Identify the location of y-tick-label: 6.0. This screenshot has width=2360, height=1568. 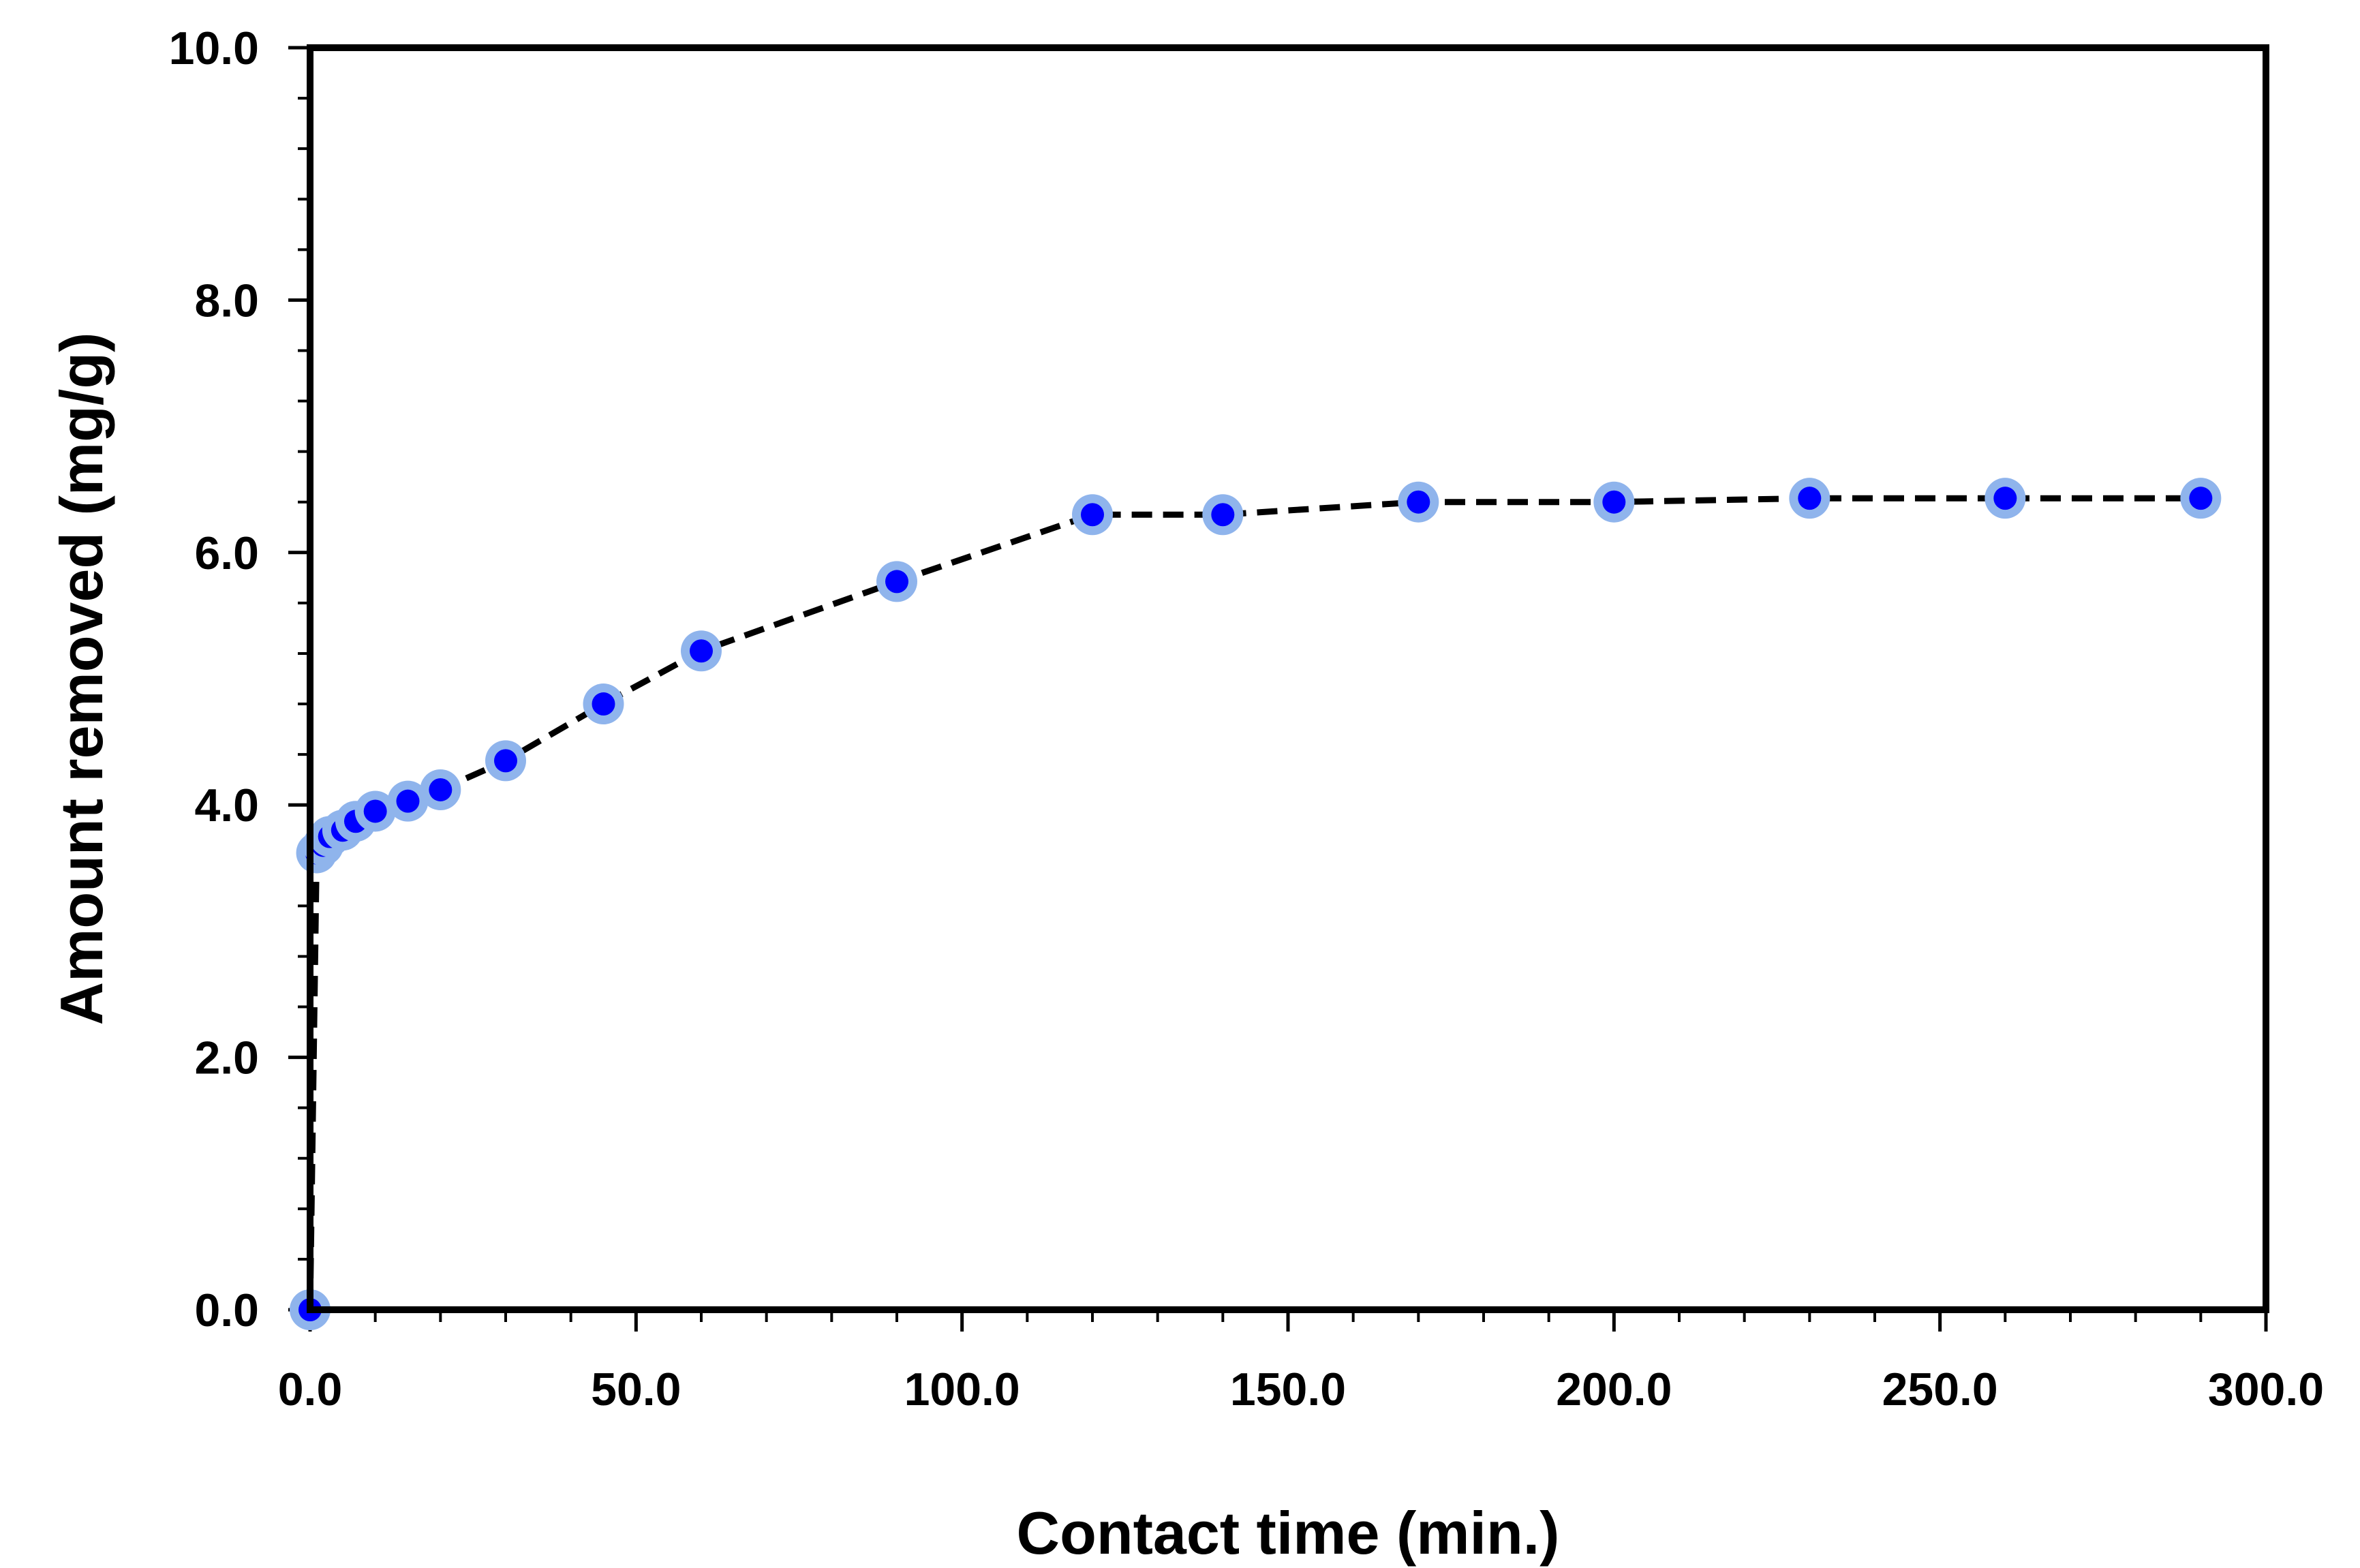
(226, 553).